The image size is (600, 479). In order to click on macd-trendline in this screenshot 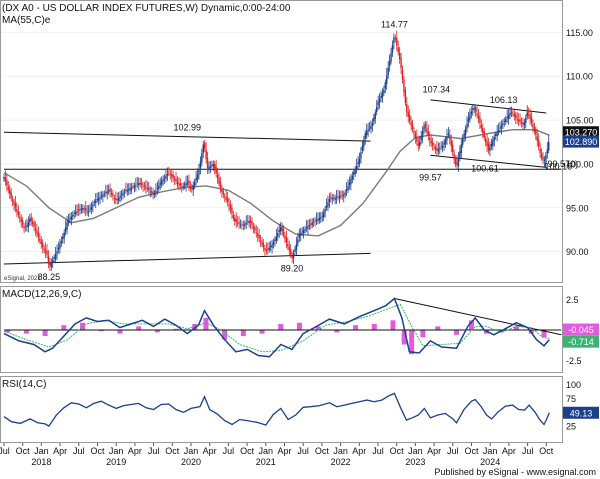, I will do `click(478, 317)`.